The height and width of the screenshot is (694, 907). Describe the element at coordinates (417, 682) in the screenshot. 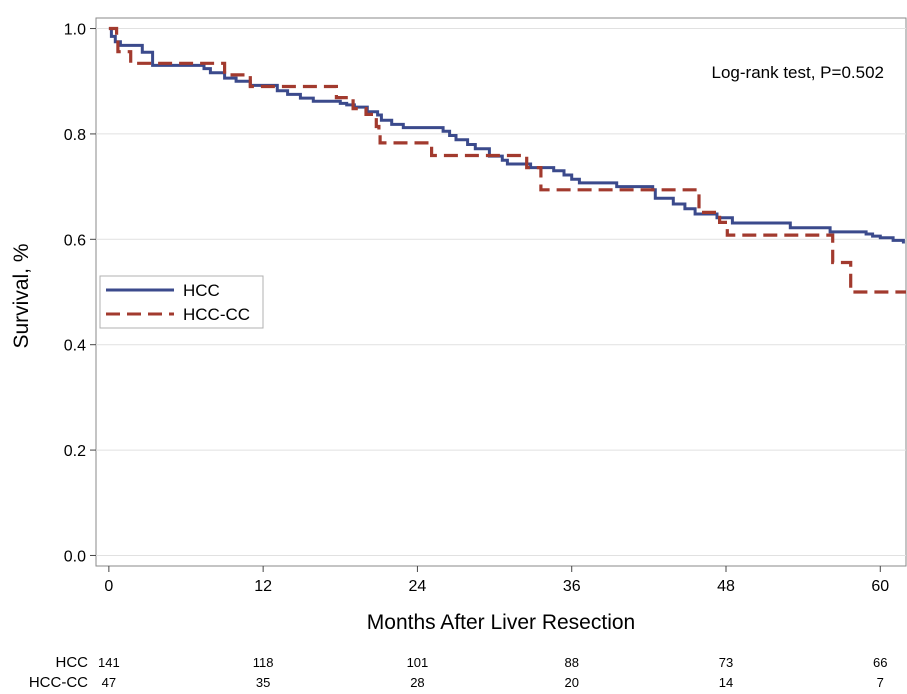

I see `at-risk-count: 28` at that location.